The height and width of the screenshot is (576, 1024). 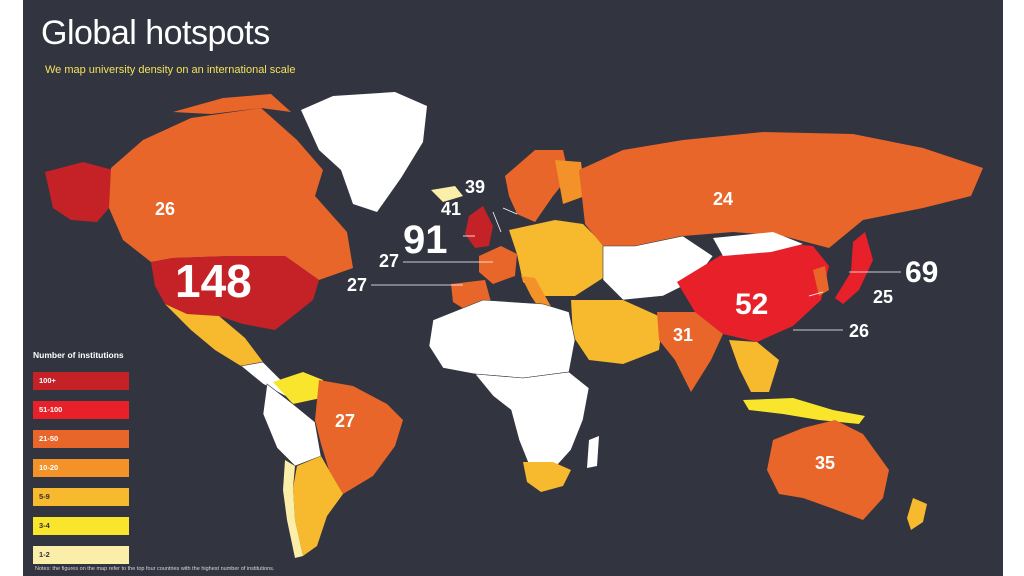 I want to click on japan-shape, so click(x=854, y=268).